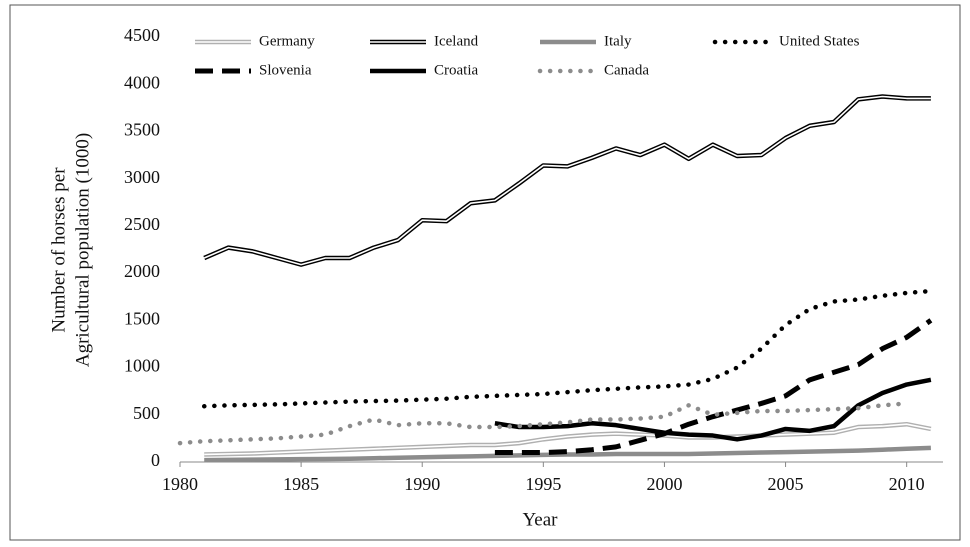 Image resolution: width=970 pixels, height=547 pixels. What do you see at coordinates (142, 224) in the screenshot?
I see `y-tick-label: 2500` at bounding box center [142, 224].